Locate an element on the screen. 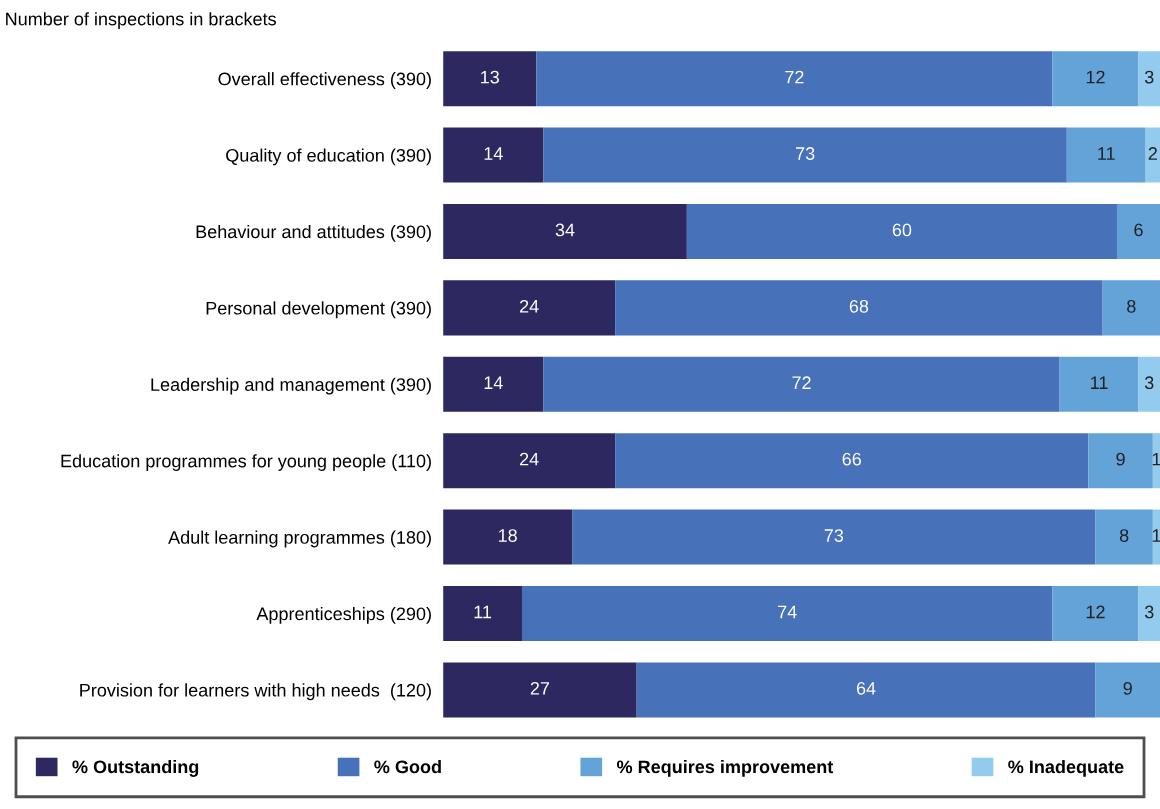 Image resolution: width=1160 pixels, height=809 pixels. data-label: 6 is located at coordinates (1138, 230).